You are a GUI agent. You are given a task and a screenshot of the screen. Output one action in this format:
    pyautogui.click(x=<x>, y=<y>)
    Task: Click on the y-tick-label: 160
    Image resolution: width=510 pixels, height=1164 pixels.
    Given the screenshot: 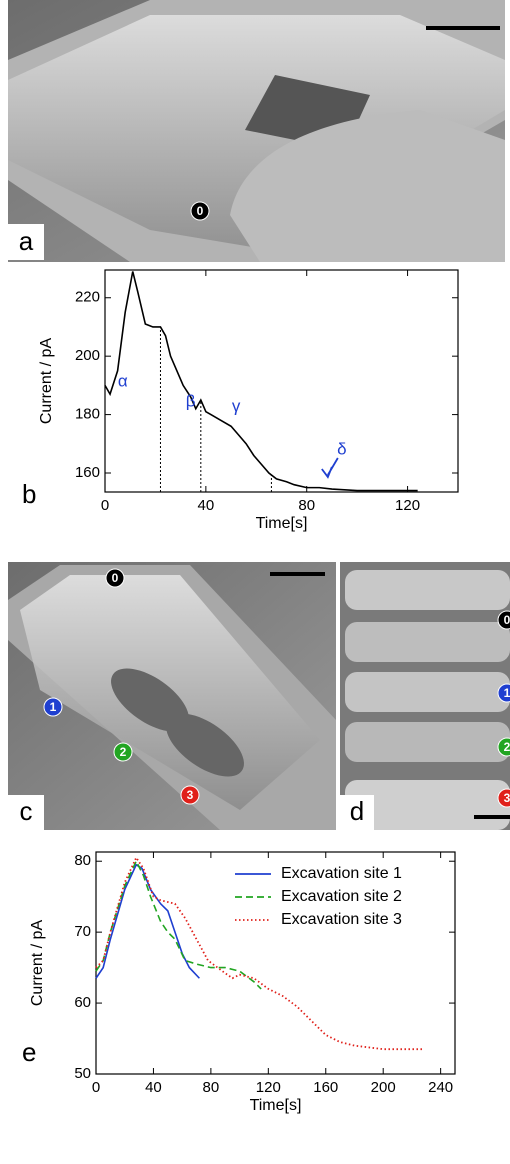 What is the action you would take?
    pyautogui.click(x=87, y=472)
    